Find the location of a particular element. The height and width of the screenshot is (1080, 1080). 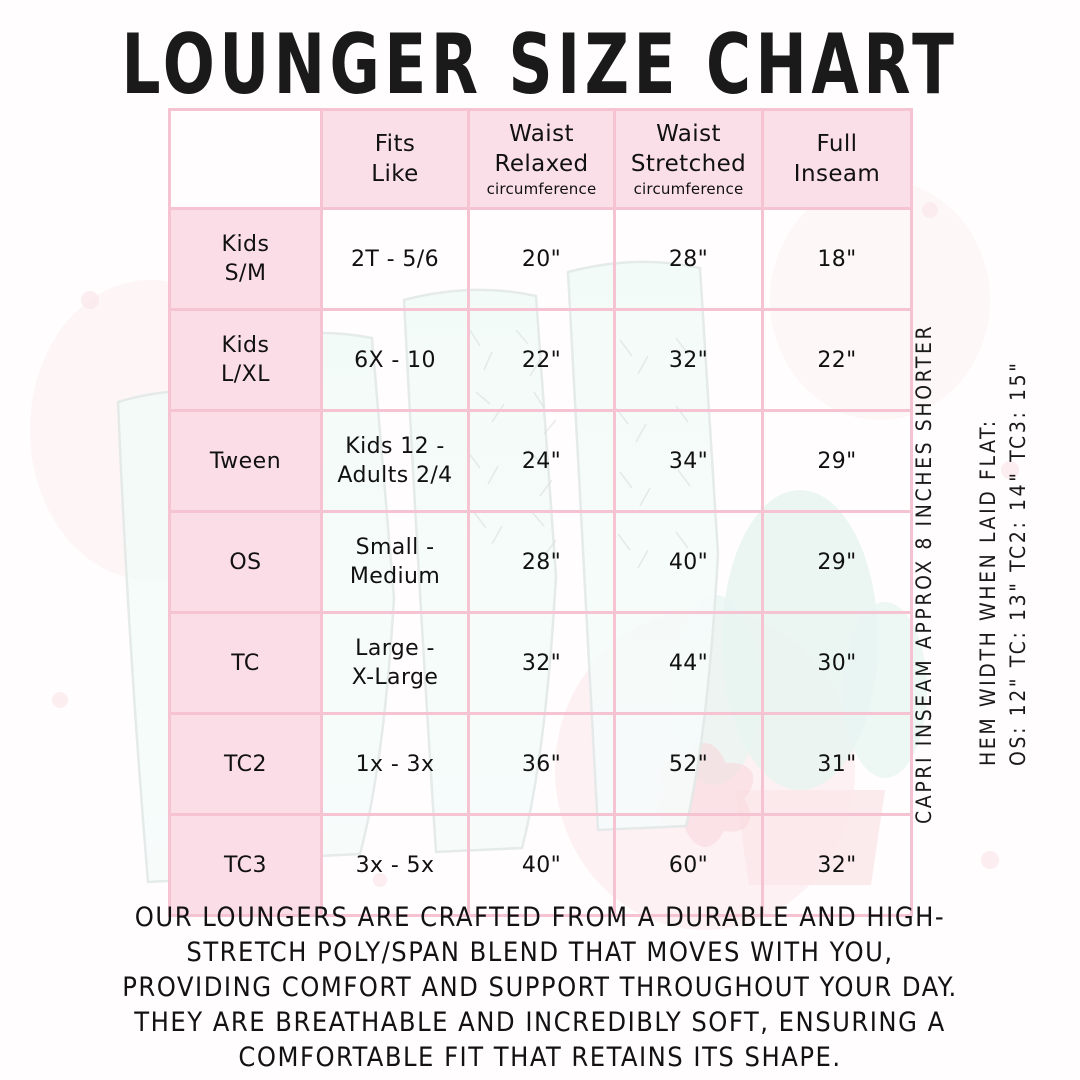

header-line-2: Relaxed is located at coordinates (541, 164).